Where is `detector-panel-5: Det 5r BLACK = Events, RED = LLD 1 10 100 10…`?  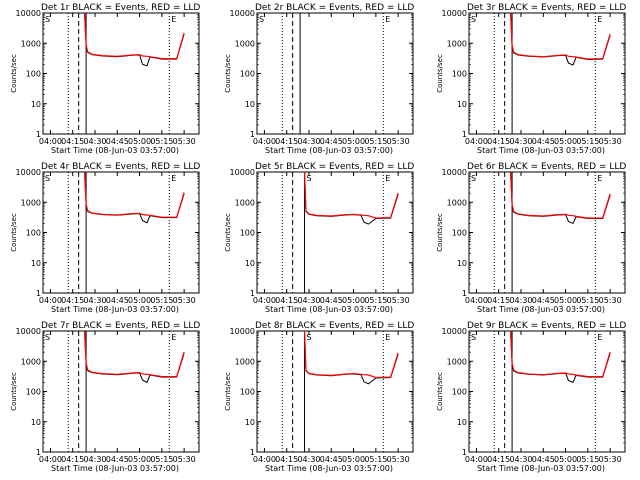 detector-panel-5: Det 5r BLACK = Events, RED = LLD 1 10 100 10… is located at coordinates (319, 238).